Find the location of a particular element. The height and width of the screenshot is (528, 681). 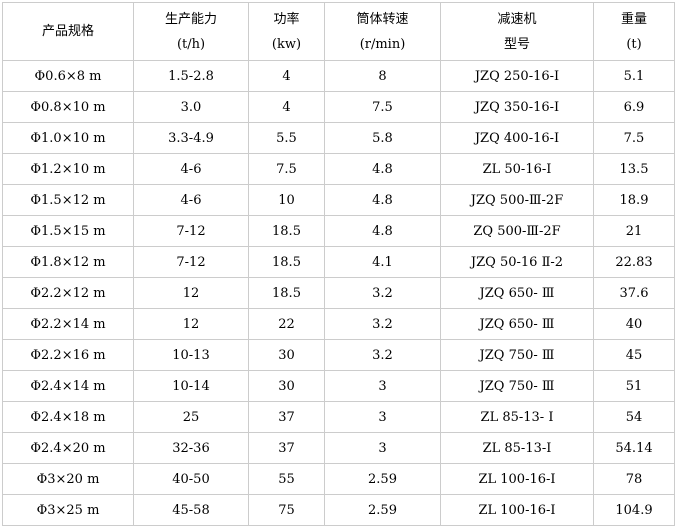

cell-spec: Φ2.4×18 m is located at coordinates (68, 417).